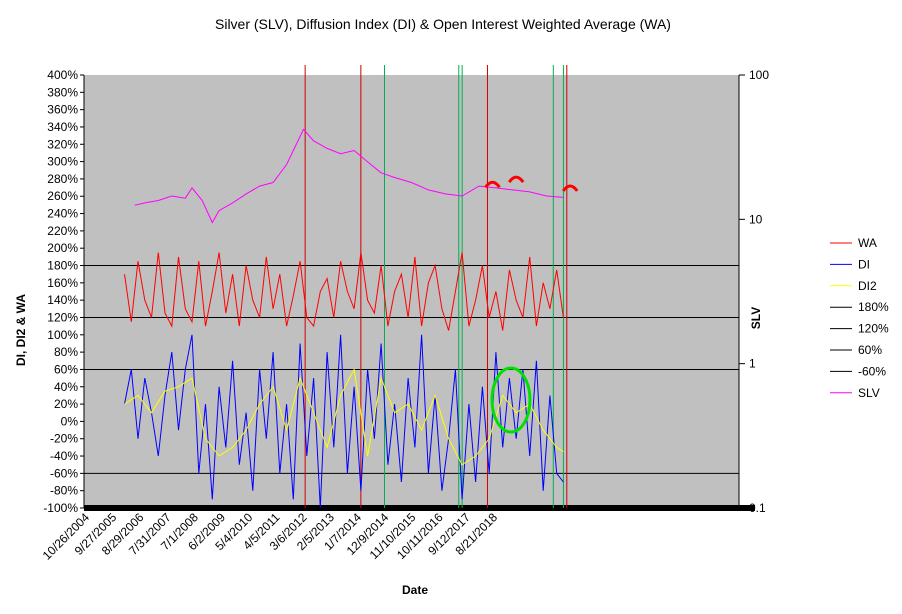 The height and width of the screenshot is (614, 902). I want to click on legend: WA DI DI2 180% 120% 60% -60% SLV, so click(859, 318).